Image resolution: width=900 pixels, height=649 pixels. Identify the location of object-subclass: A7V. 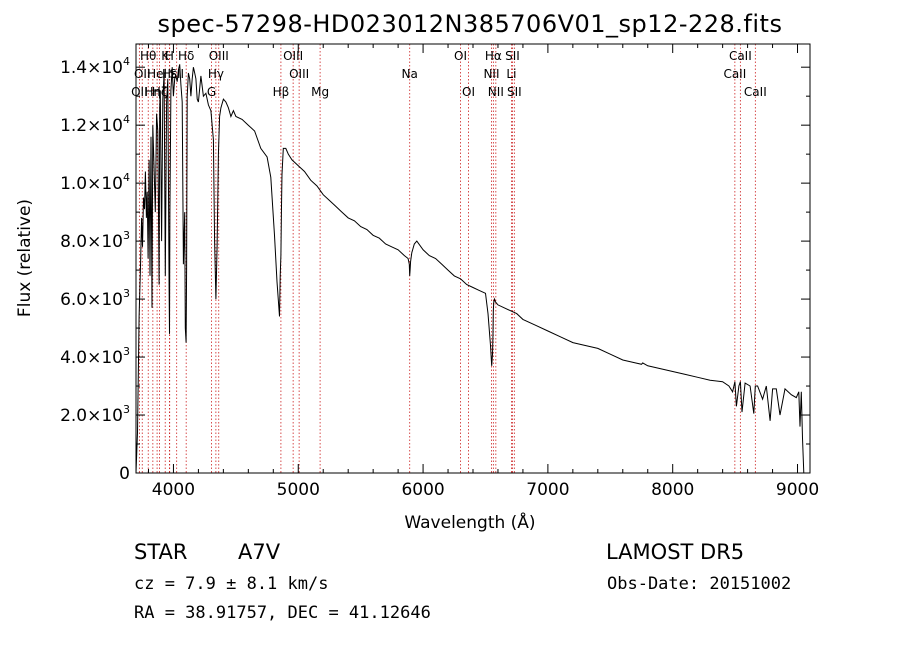
(259, 552).